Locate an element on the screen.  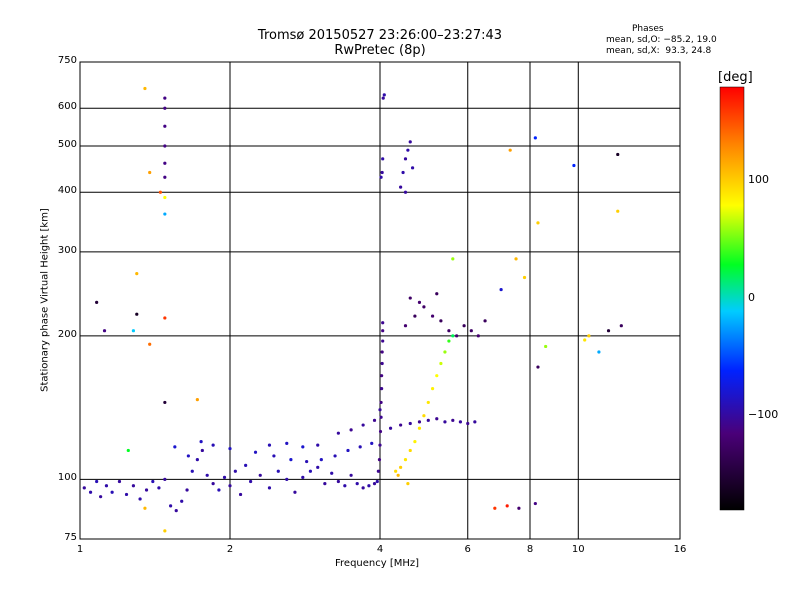
y-axis-ticks: 750 600 500 400 300 200 100 75 is located at coordinates (38, 300).